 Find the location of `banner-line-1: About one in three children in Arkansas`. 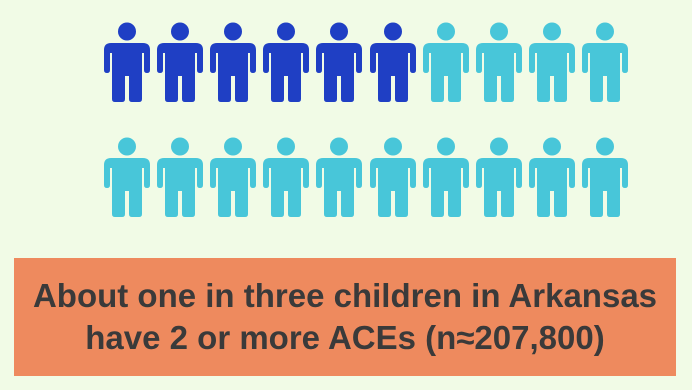

banner-line-1: About one in three children in Arkansas is located at coordinates (345, 295).